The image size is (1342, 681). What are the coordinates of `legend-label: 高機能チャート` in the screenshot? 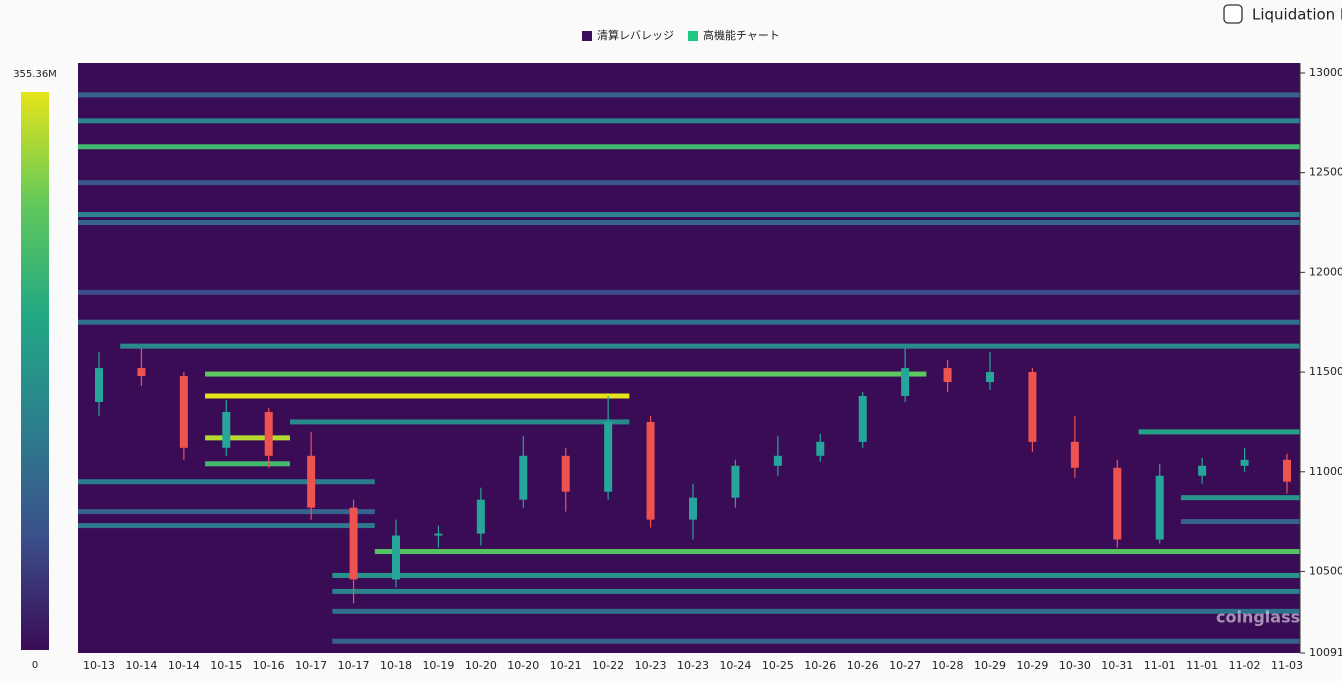 It's located at (741, 35).